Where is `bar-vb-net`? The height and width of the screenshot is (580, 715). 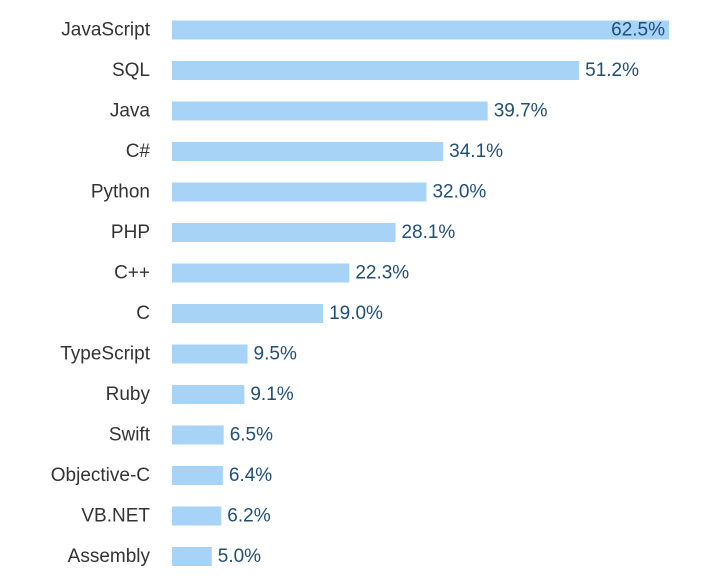
bar-vb-net is located at coordinates (197, 516).